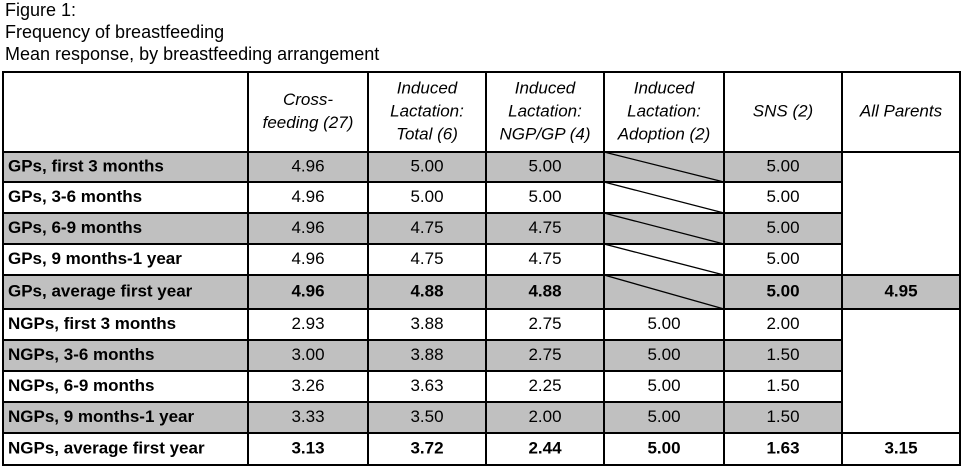 The width and height of the screenshot is (962, 467). What do you see at coordinates (86, 165) in the screenshot?
I see `row-label: GPs, first 3 months` at bounding box center [86, 165].